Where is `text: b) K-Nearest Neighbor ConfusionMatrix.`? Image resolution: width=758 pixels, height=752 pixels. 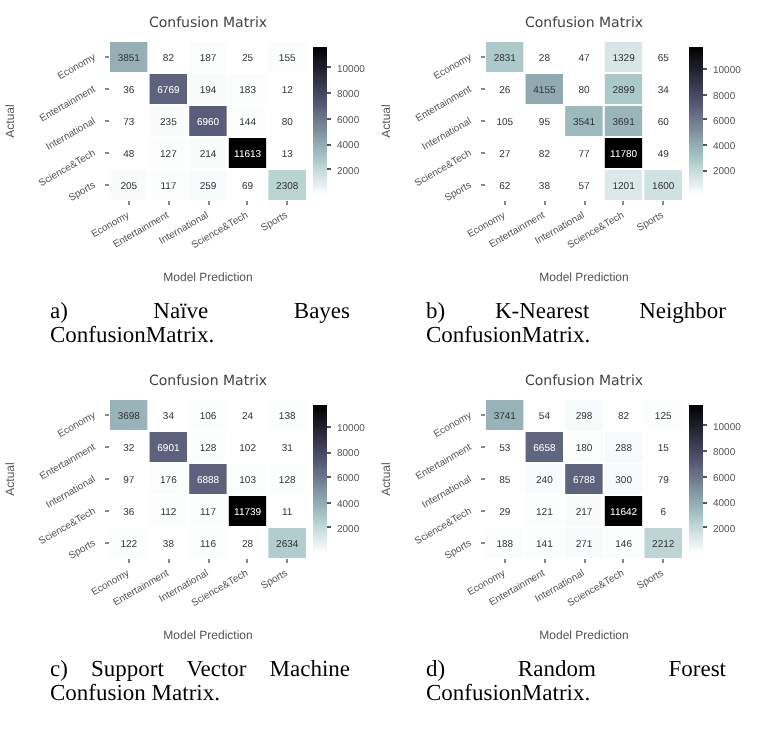
text: b) K-Nearest Neighbor ConfusionMatrix. is located at coordinates (576, 324).